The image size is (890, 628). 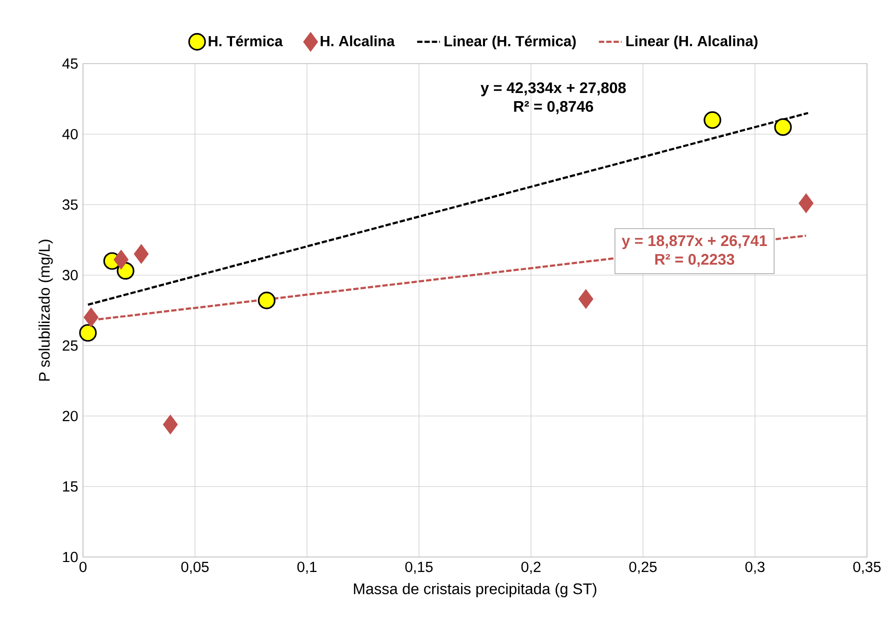 What do you see at coordinates (475, 590) in the screenshot?
I see `x-axis-title: Massa de cristais precipitada (g ST)` at bounding box center [475, 590].